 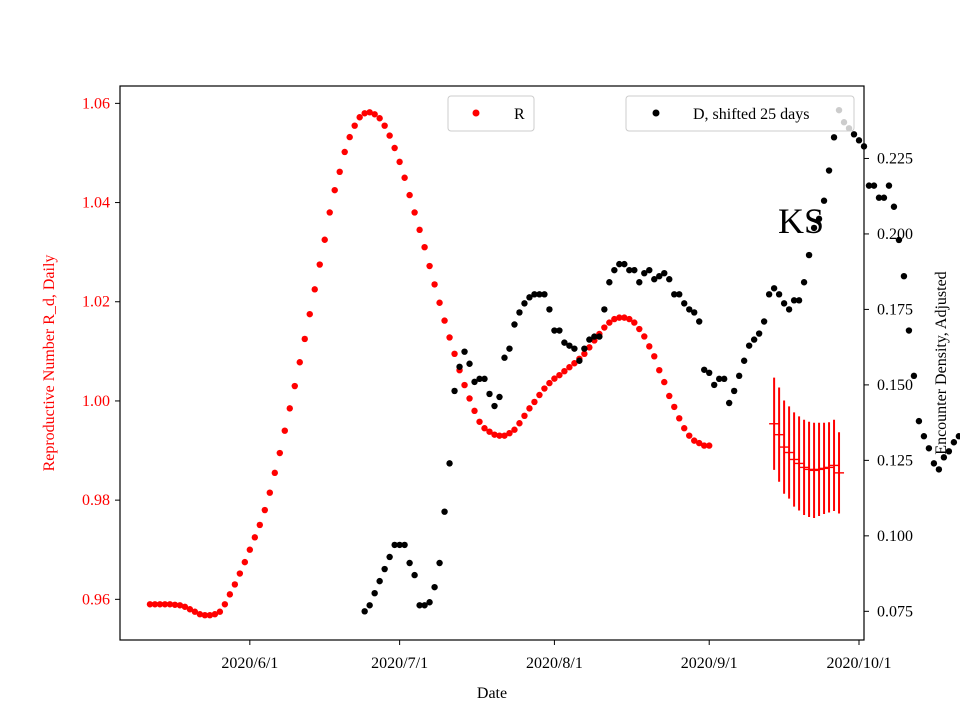 I want to click on right-y-tick-label: 0.125, so click(x=895, y=460).